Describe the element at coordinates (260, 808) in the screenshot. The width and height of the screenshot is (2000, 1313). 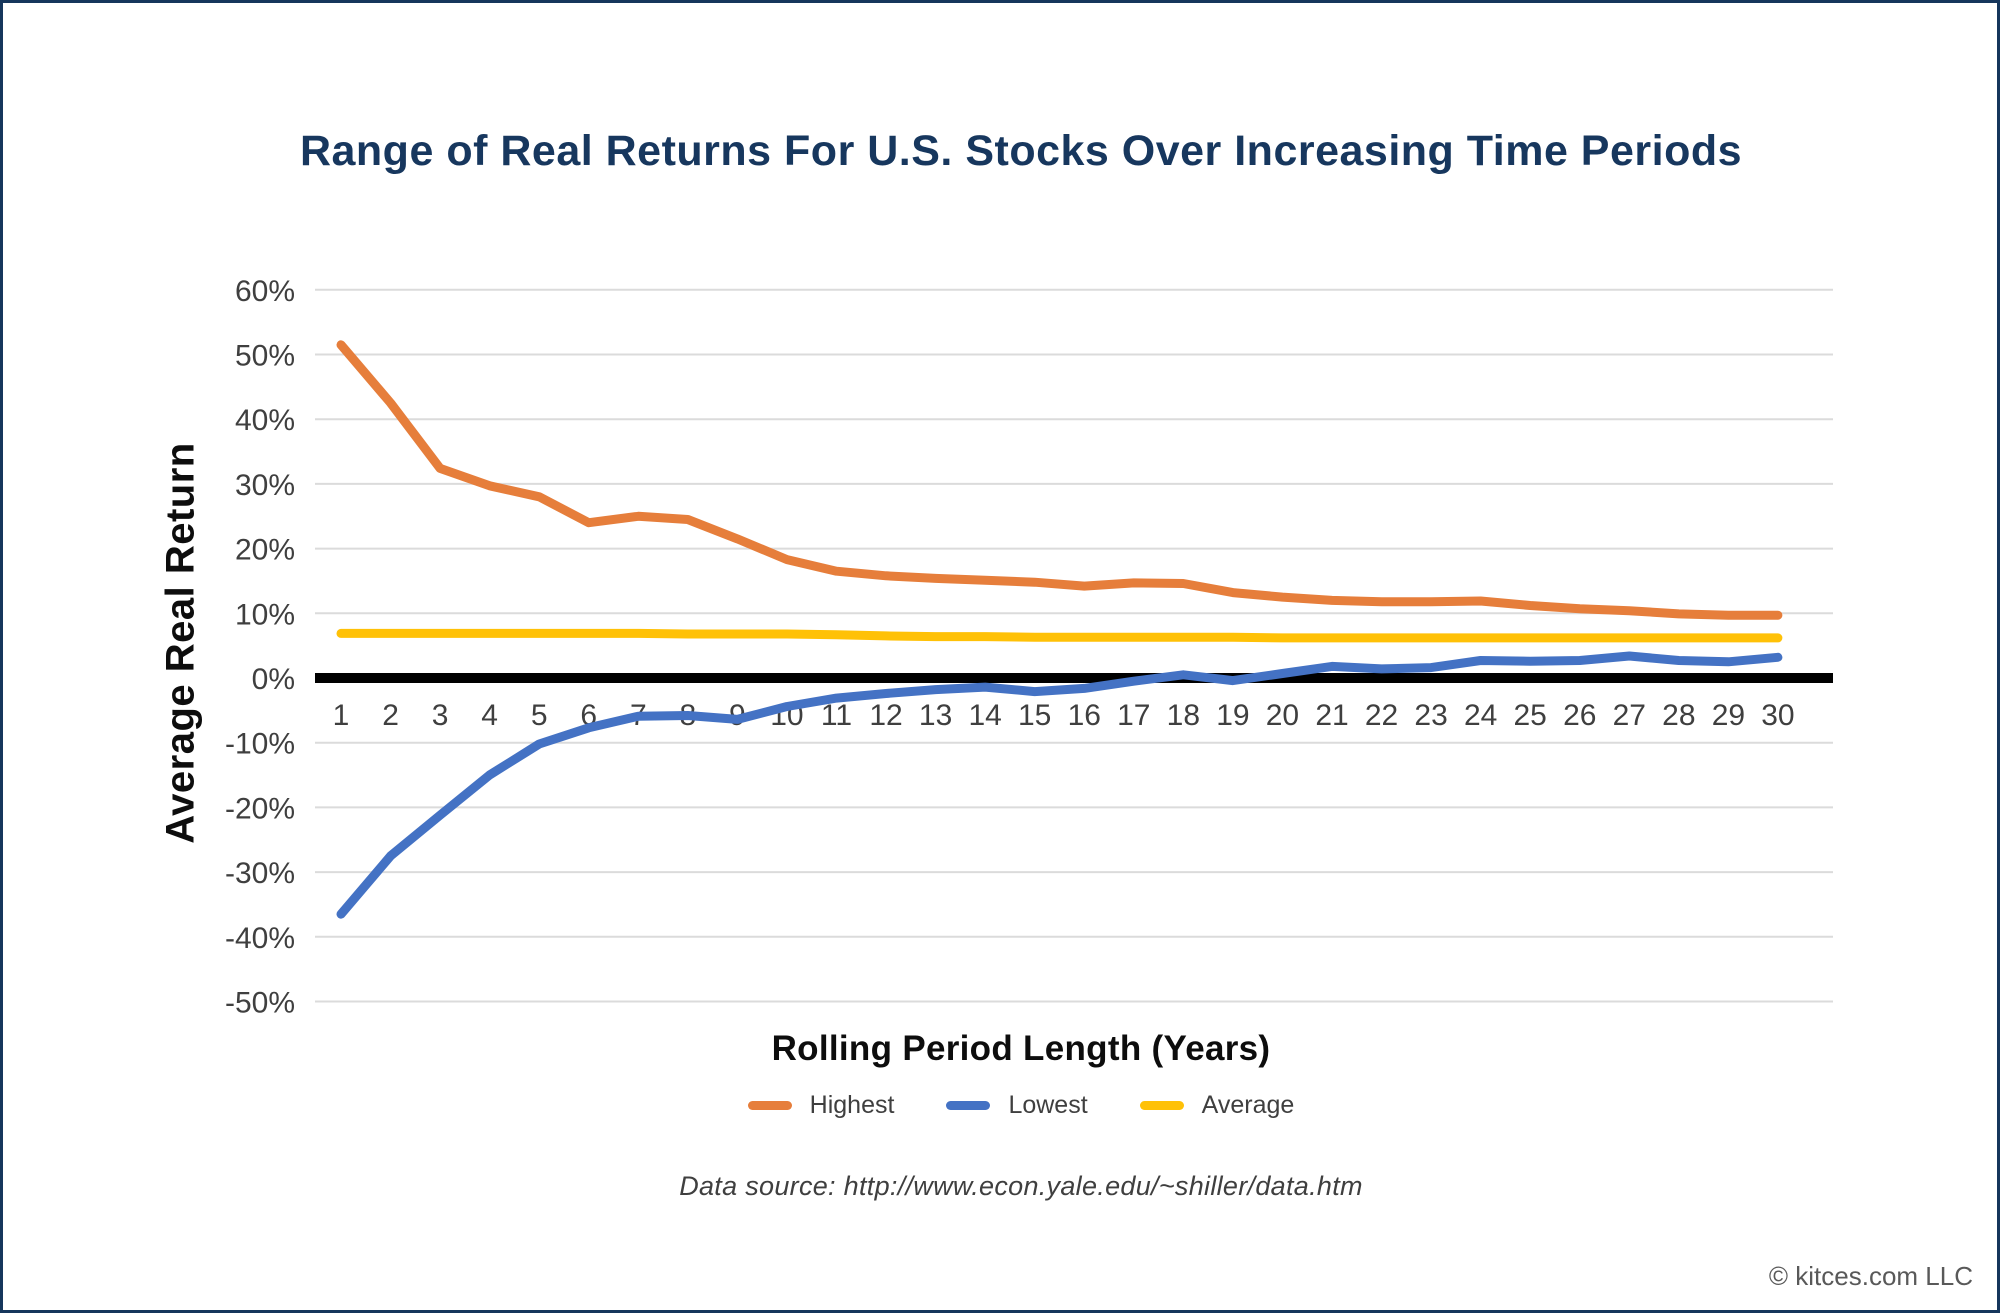
I see `y-tick-label: -20%` at that location.